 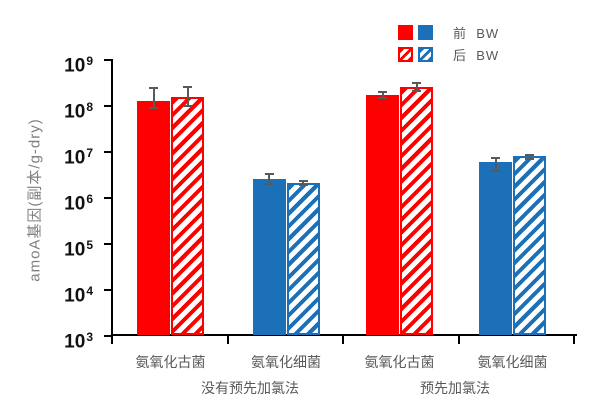 I want to click on y-tick-label: 10⁸, so click(x=78, y=111).